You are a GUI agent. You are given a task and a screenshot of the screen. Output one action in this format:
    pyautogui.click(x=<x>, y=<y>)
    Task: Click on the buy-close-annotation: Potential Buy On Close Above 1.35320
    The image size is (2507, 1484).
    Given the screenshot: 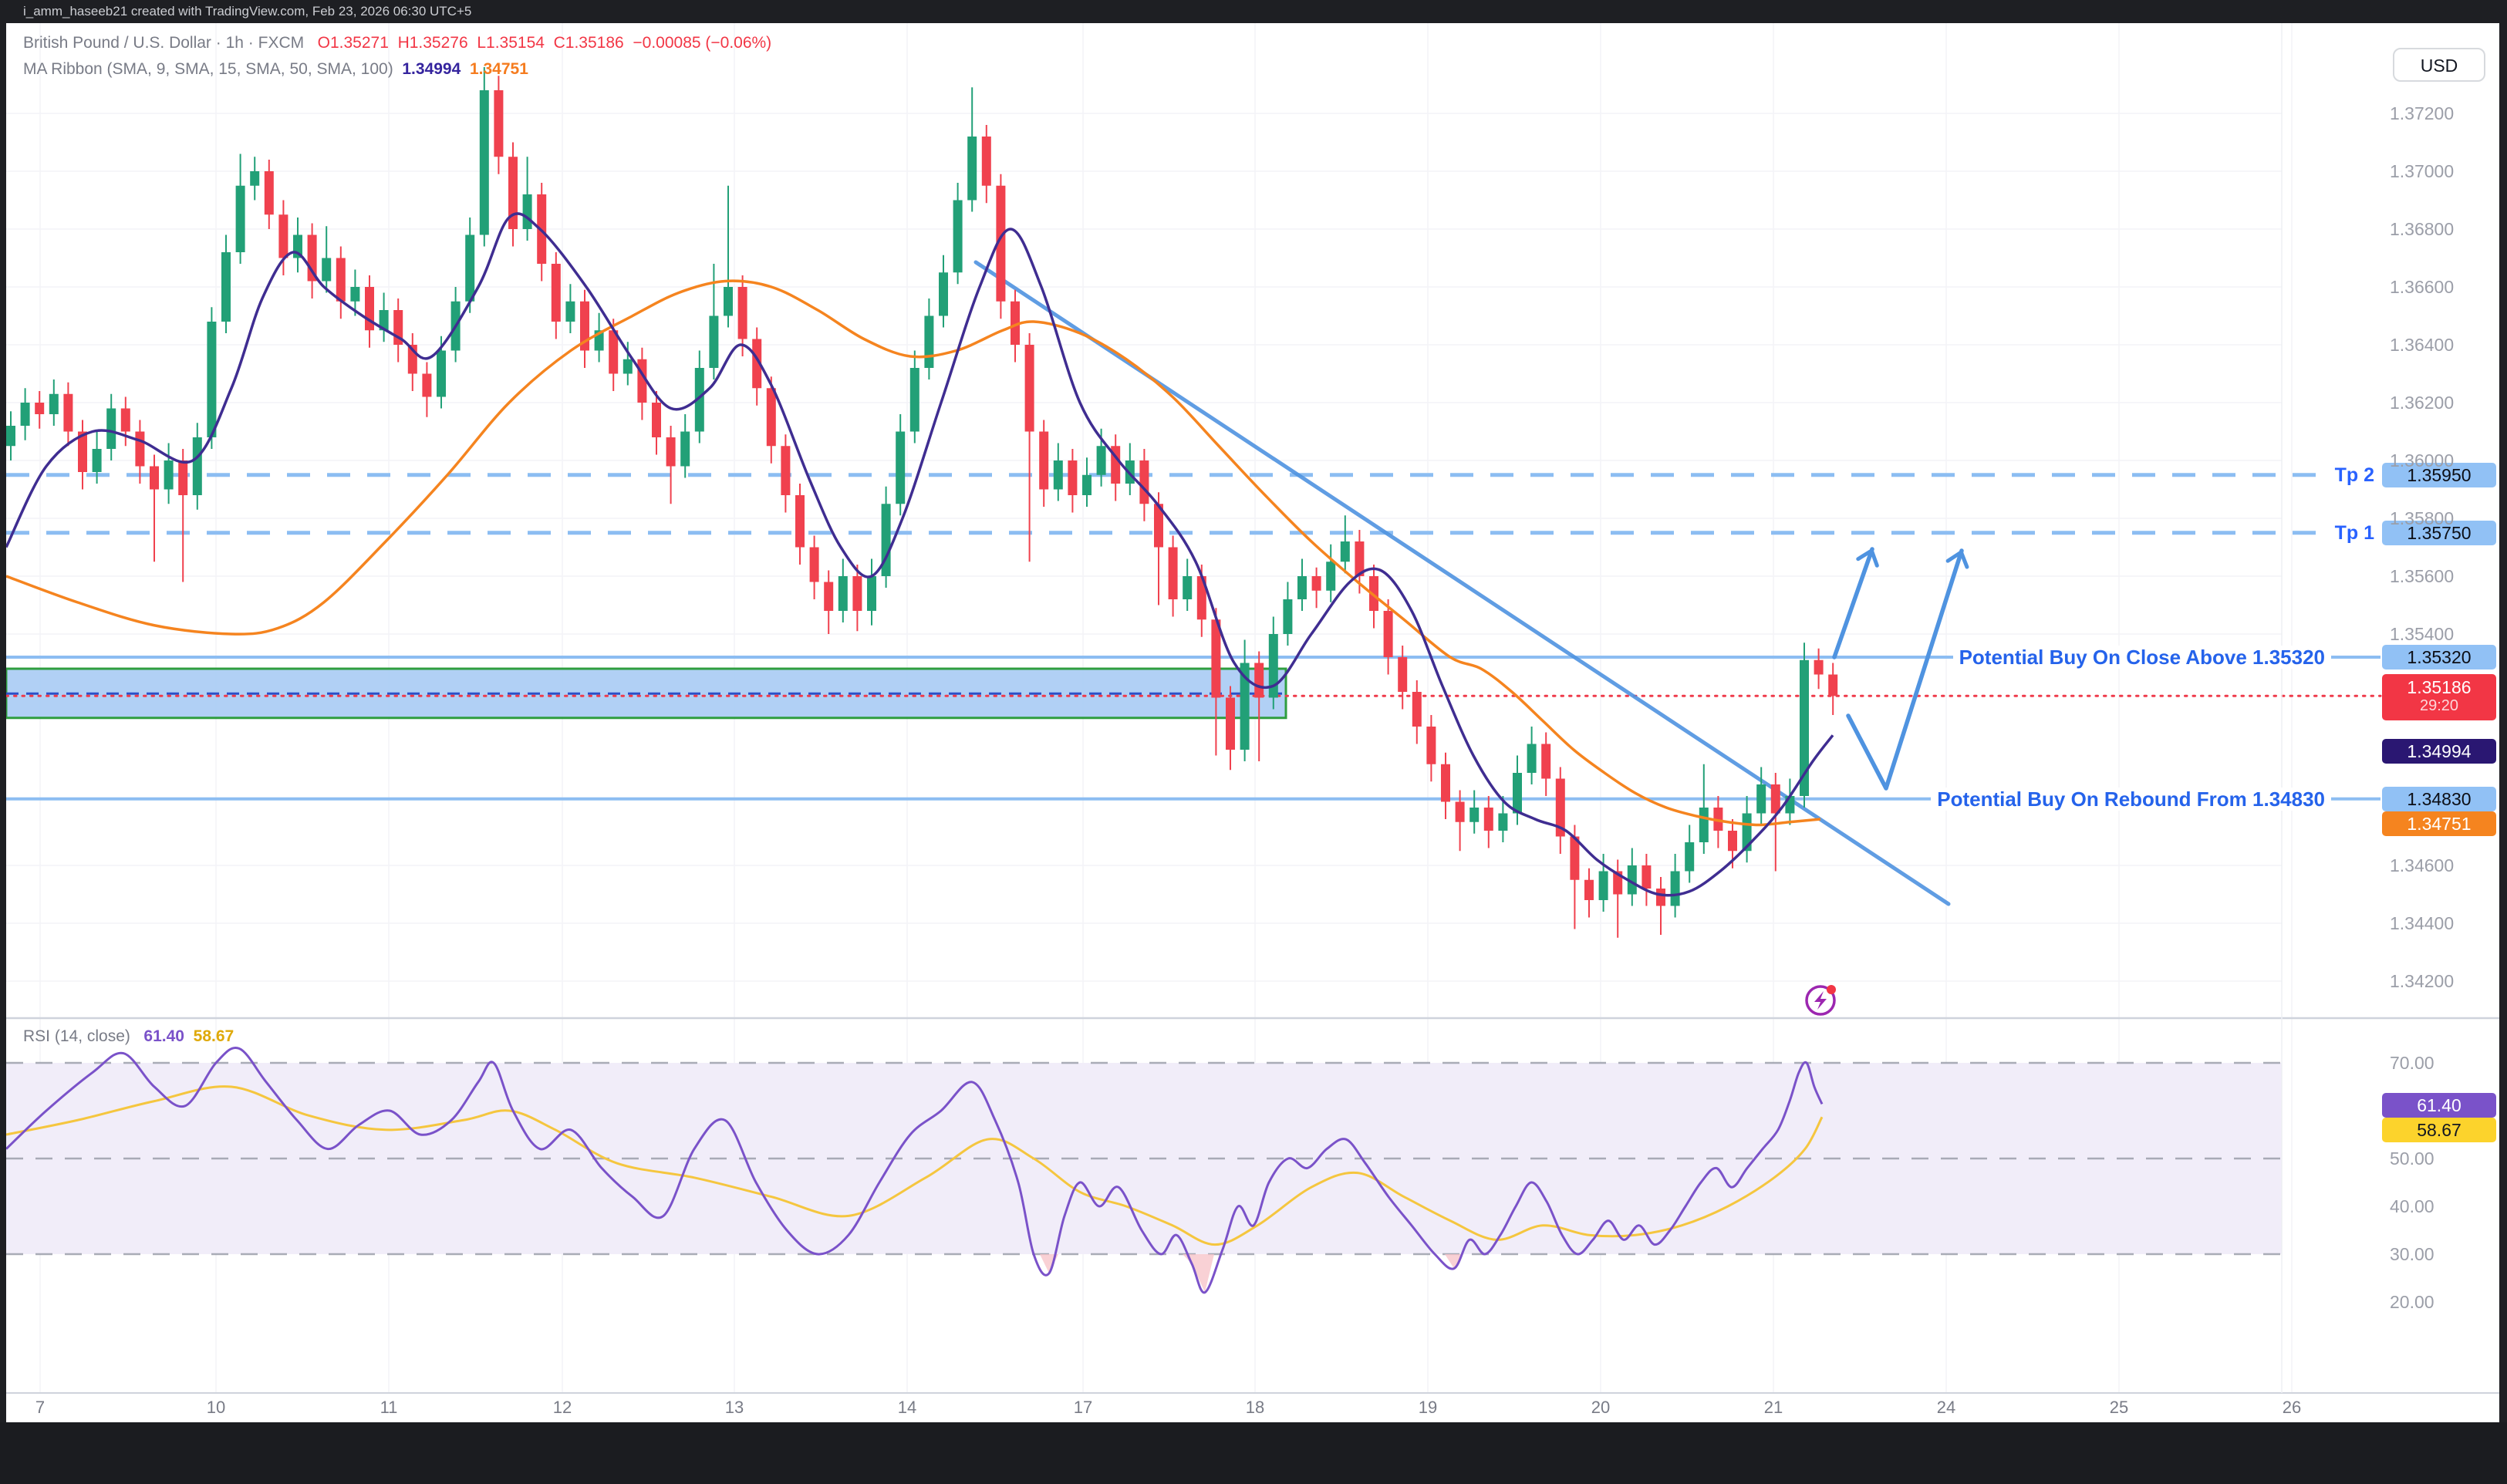 What is the action you would take?
    pyautogui.click(x=1984, y=657)
    